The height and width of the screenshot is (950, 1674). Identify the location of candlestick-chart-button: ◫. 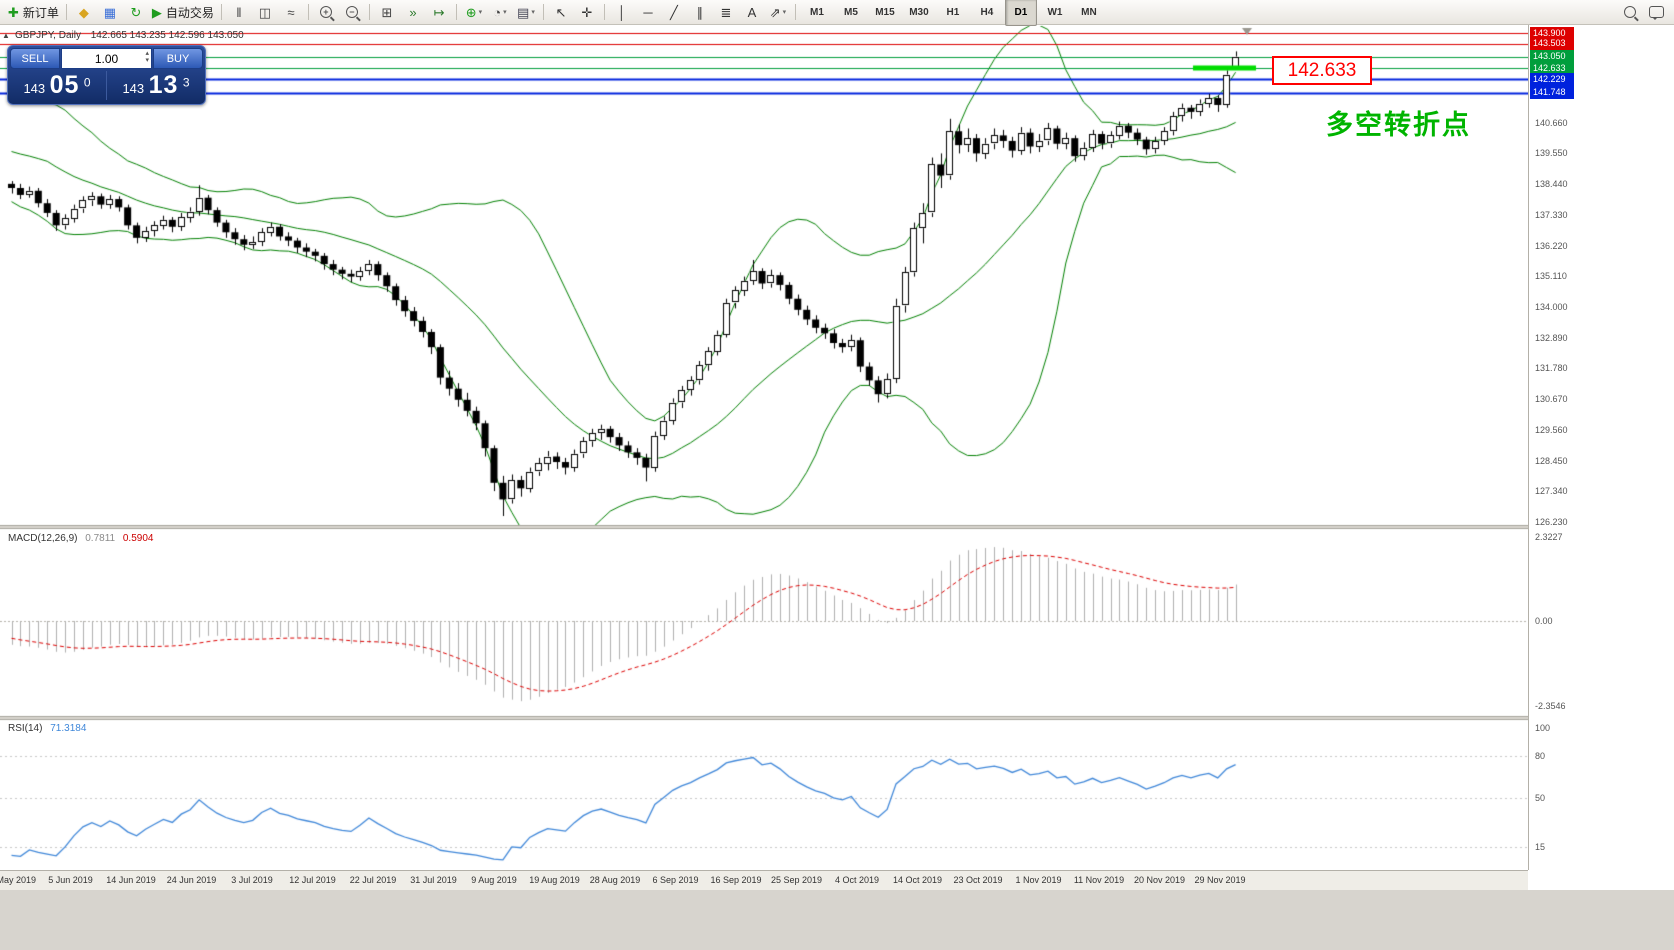
(265, 12).